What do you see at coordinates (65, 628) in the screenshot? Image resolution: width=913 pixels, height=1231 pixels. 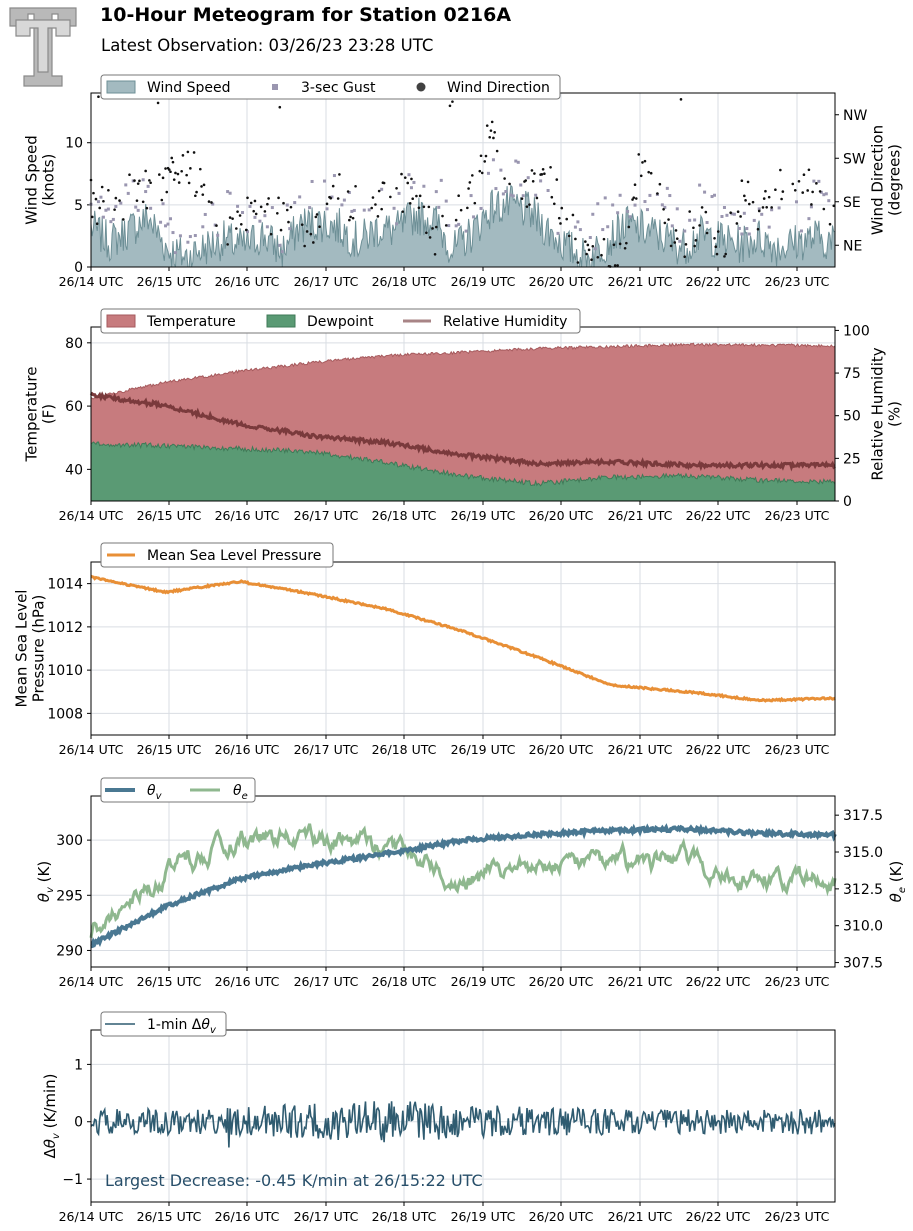 I see `y-tick-label: 1012` at bounding box center [65, 628].